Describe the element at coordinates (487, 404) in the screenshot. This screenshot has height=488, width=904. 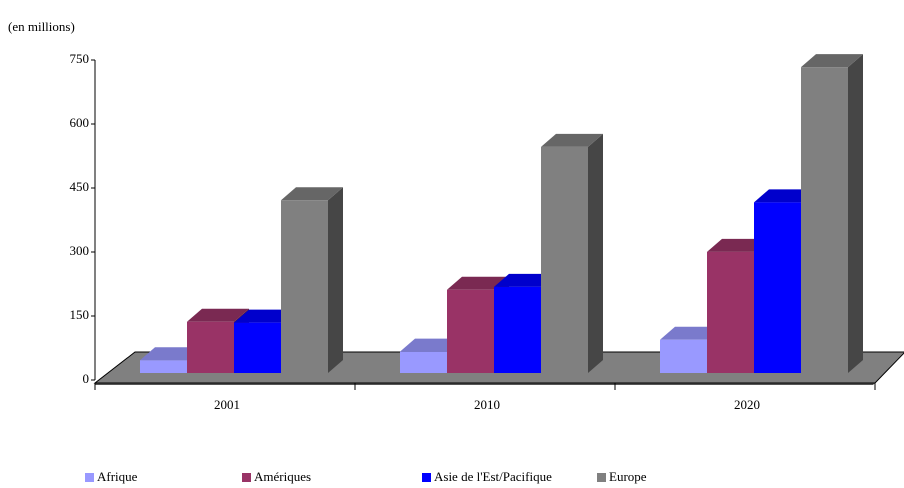
I see `x-tick-label: 2010` at that location.